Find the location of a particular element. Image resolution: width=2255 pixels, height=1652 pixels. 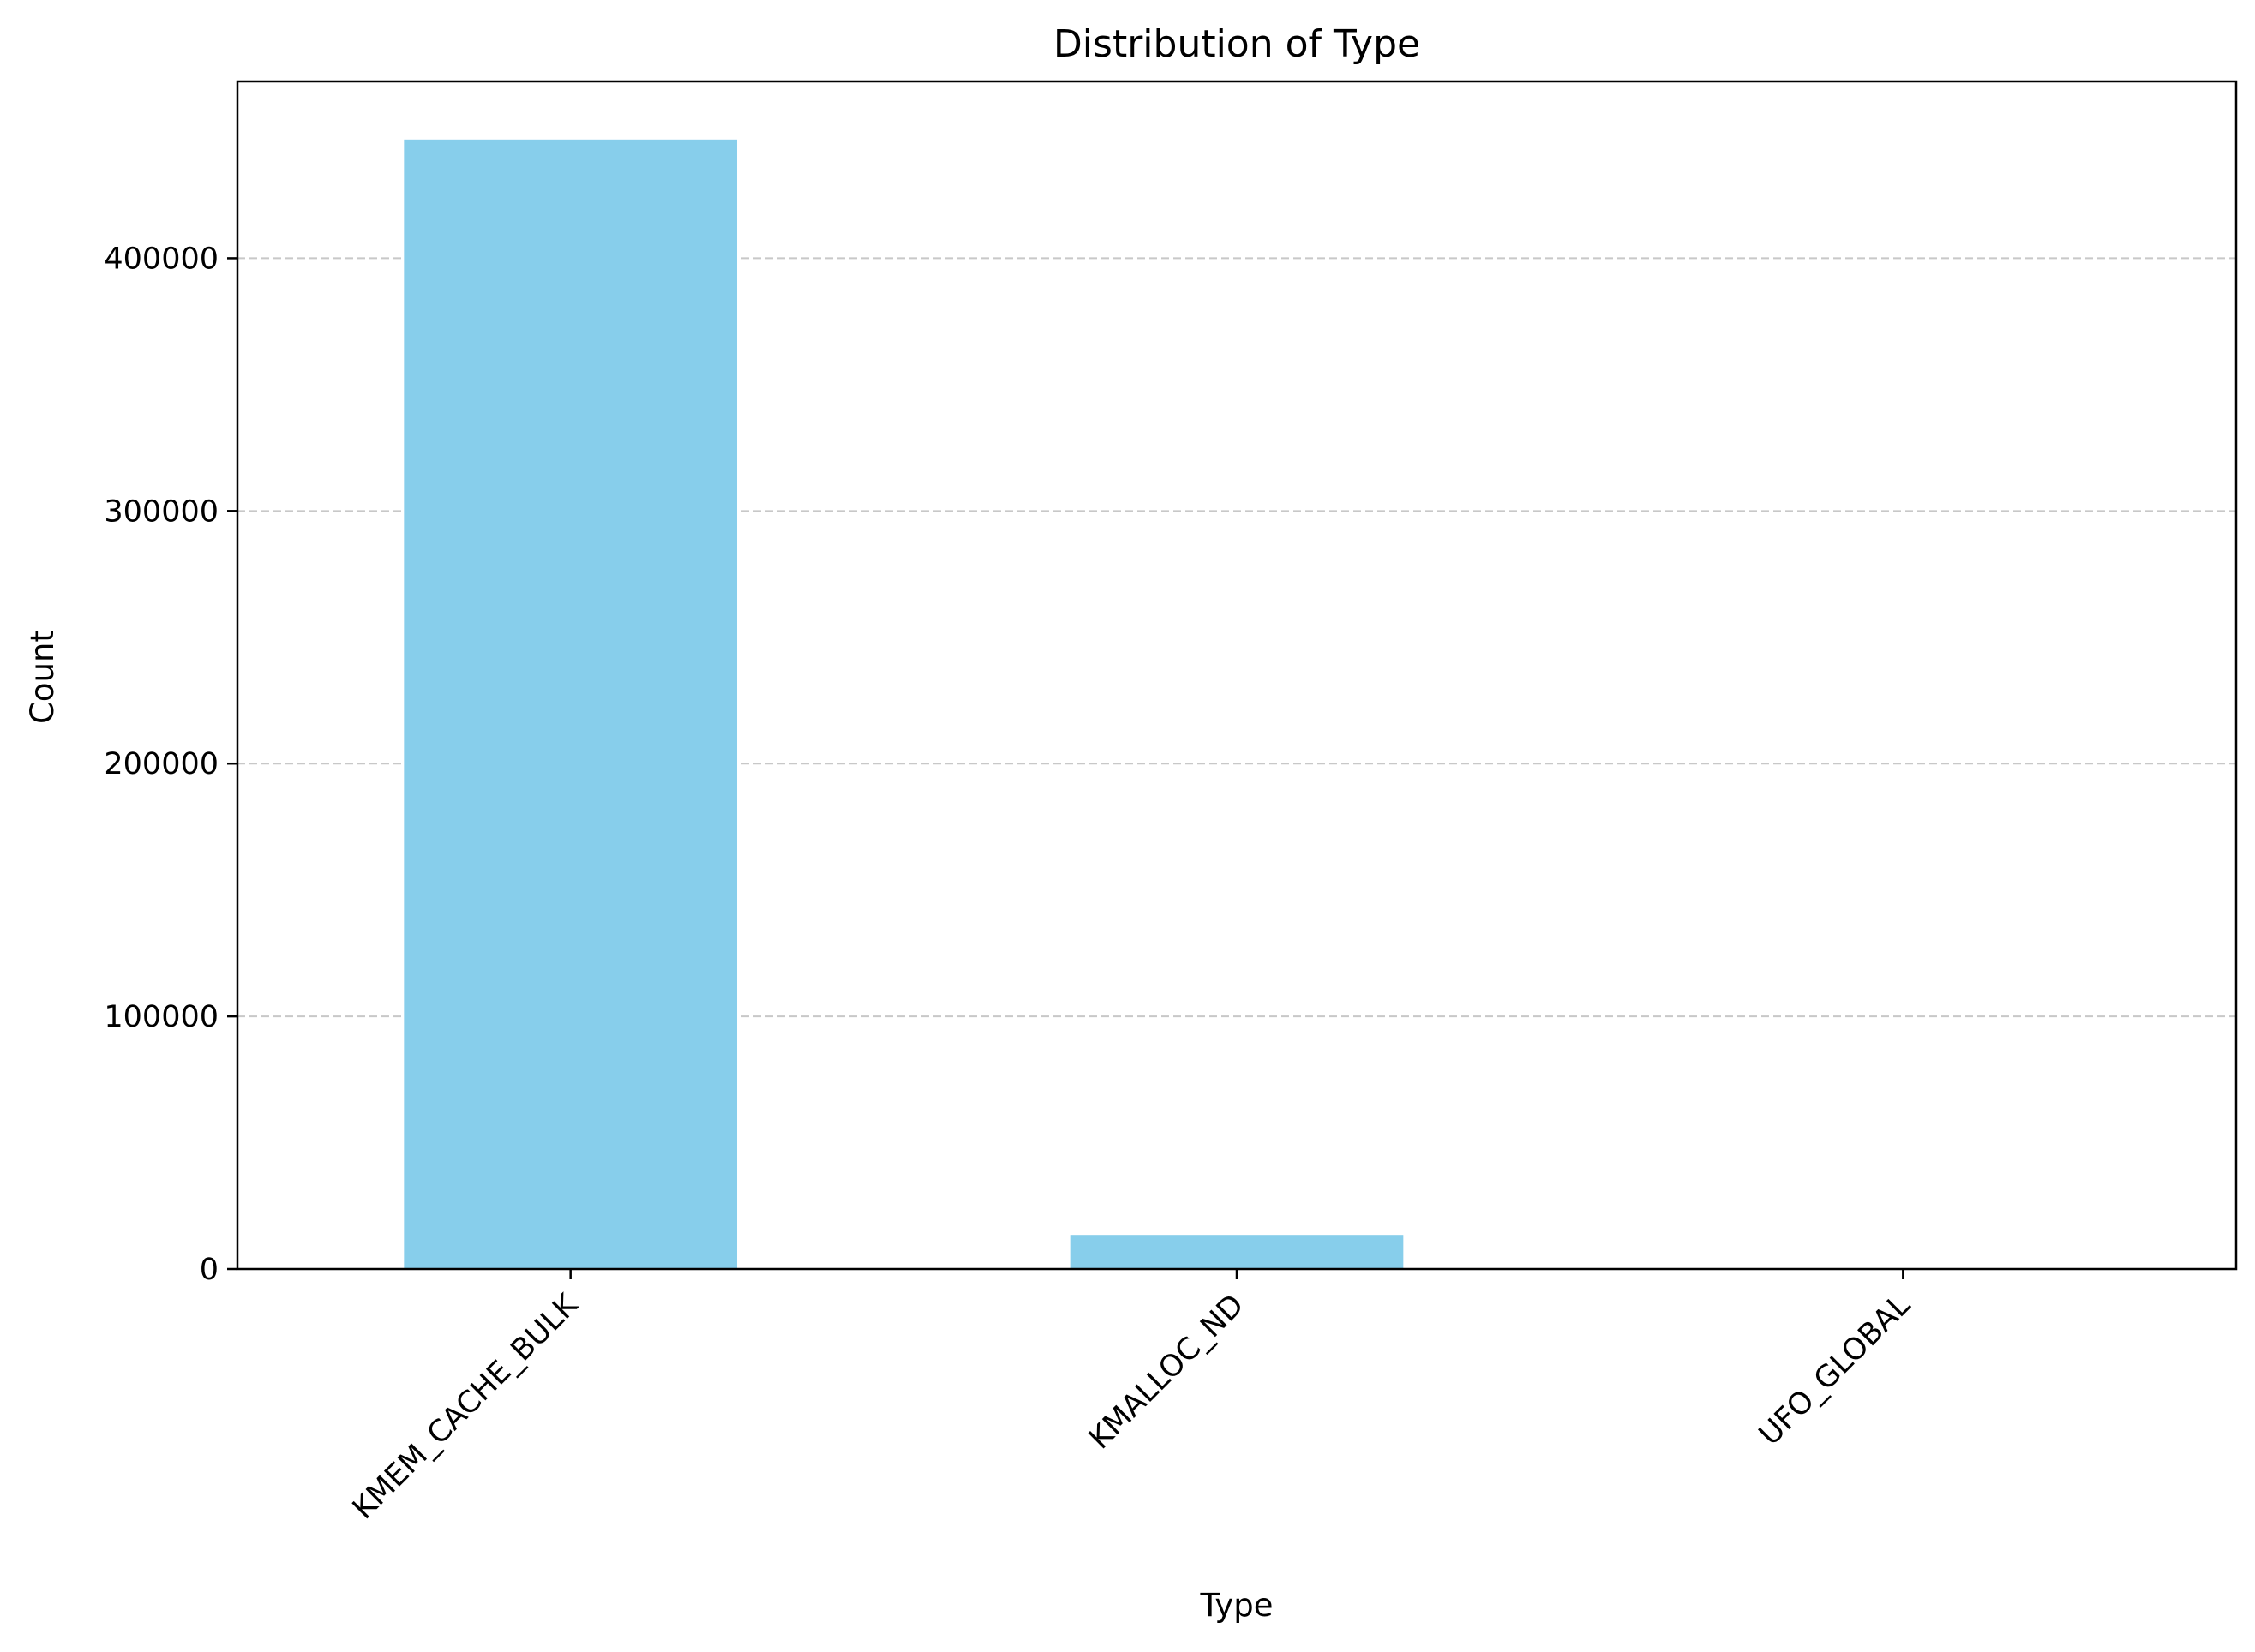

y-axis-label: Count is located at coordinates (42, 677).